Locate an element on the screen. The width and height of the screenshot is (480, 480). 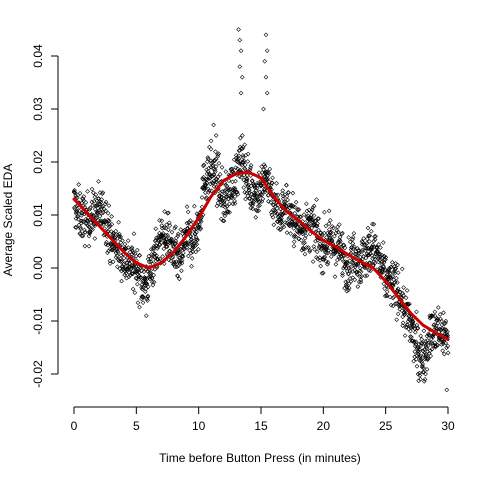
x-tick-label: 5 is located at coordinates (136, 426).